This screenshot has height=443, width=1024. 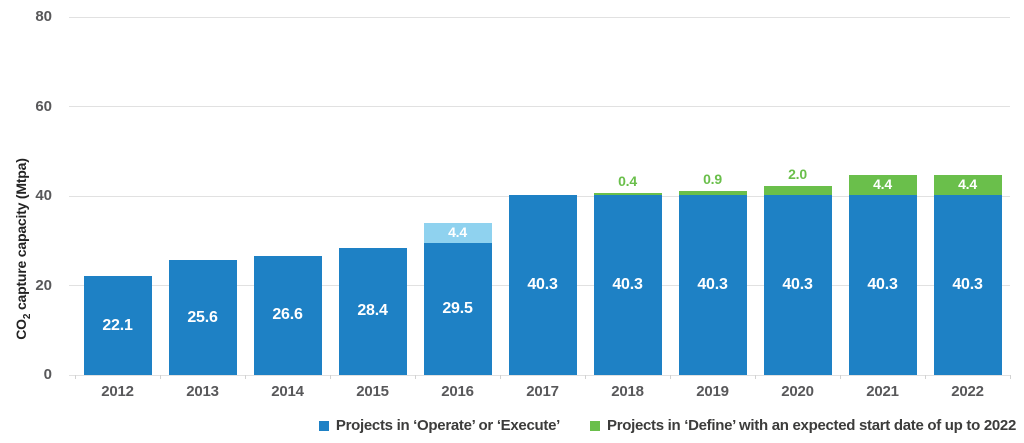 What do you see at coordinates (47, 374) in the screenshot?
I see `y-tick-label-0: 0` at bounding box center [47, 374].